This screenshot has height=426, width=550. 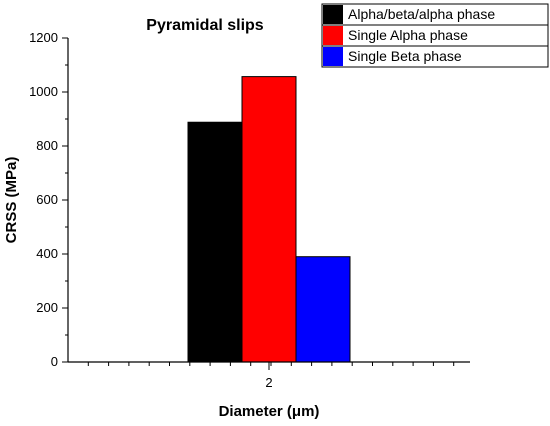 I want to click on x-tick-label: 2, so click(x=268, y=382).